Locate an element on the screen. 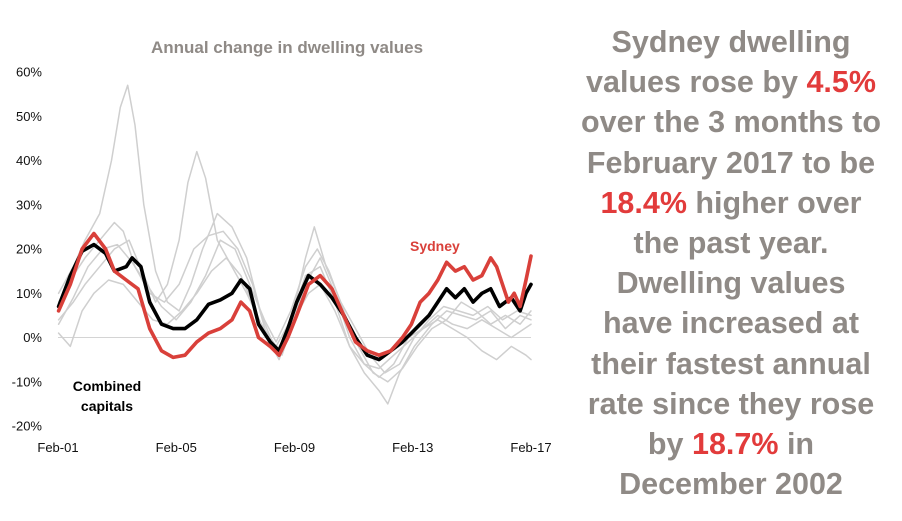  combined-capitals-series-line is located at coordinates (294, 302).